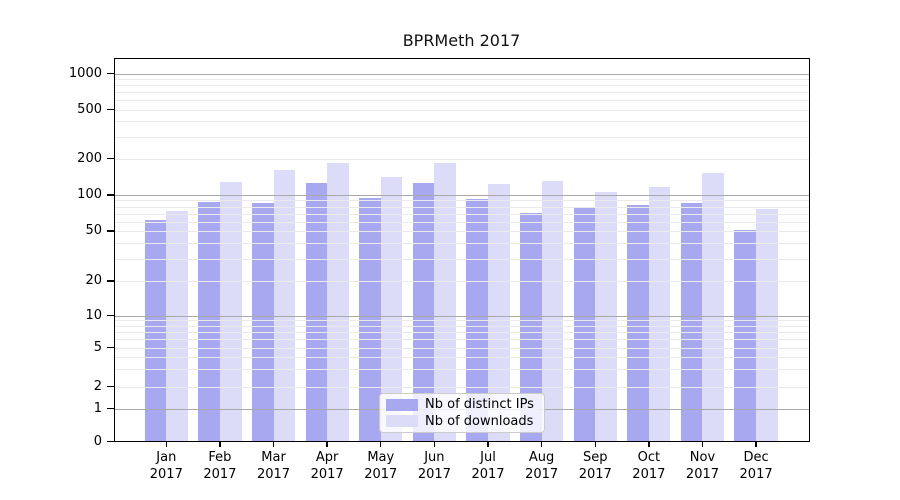 This screenshot has width=900, height=500. What do you see at coordinates (273, 444) in the screenshot?
I see `x-tick-mark-mar` at bounding box center [273, 444].